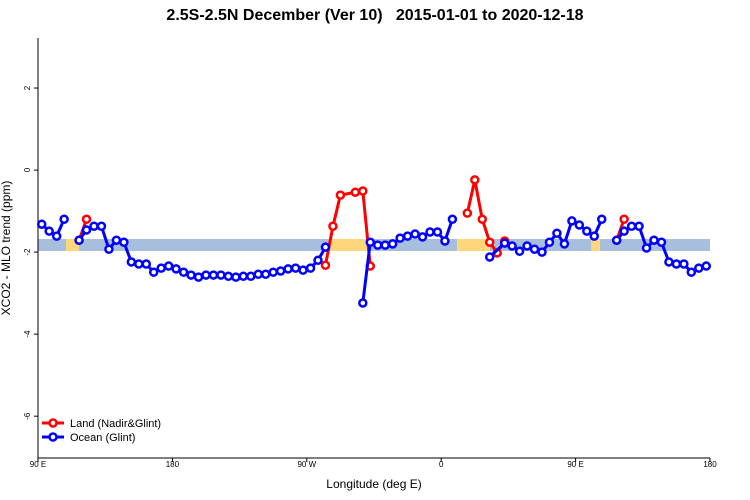 This screenshot has width=750, height=500. Describe the element at coordinates (373, 484) in the screenshot. I see `x-axis-label: Longitude (deg E)` at that location.